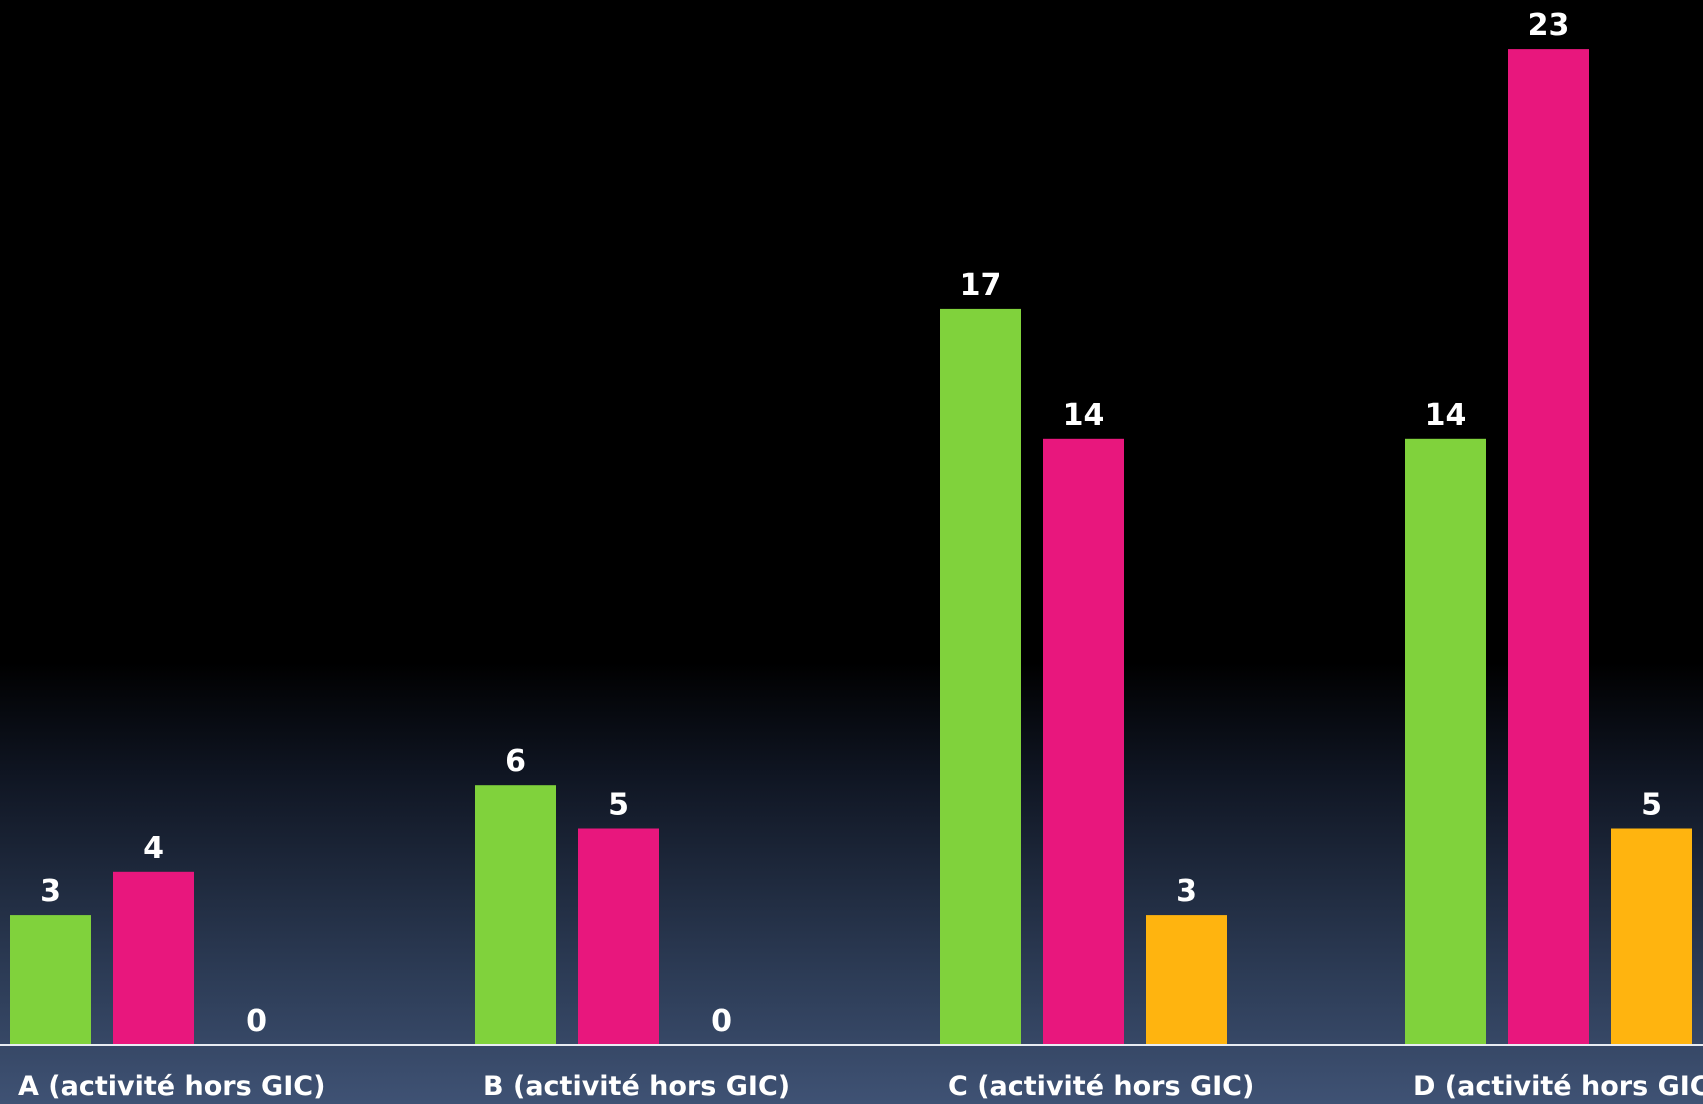 The height and width of the screenshot is (1104, 1703). Describe the element at coordinates (1651, 805) in the screenshot. I see `data-label-4-3: 5` at that location.